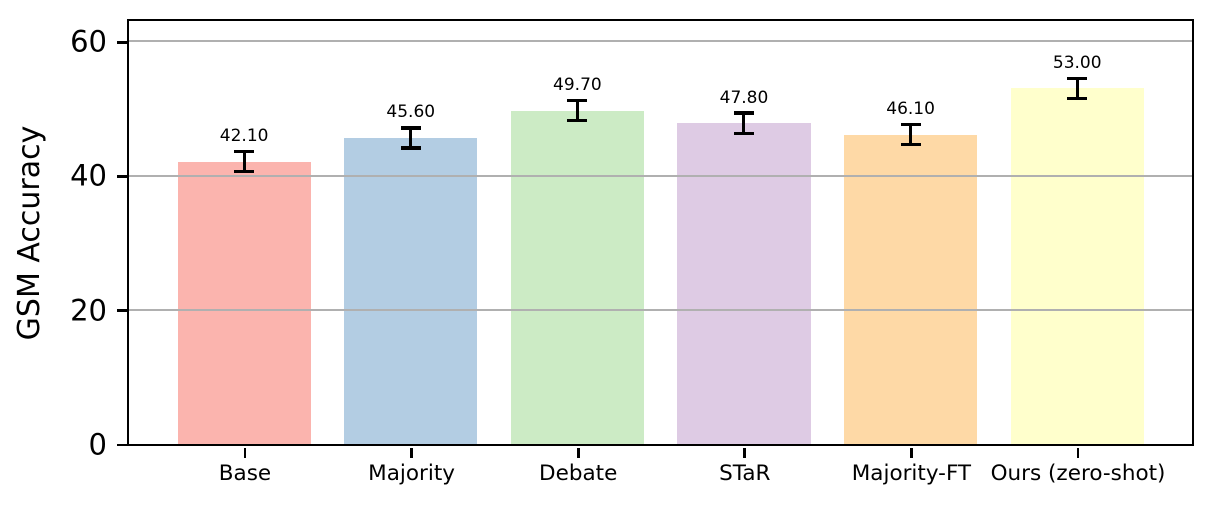 The width and height of the screenshot is (1217, 513). I want to click on bar-value-label: 53.00, so click(1077, 62).